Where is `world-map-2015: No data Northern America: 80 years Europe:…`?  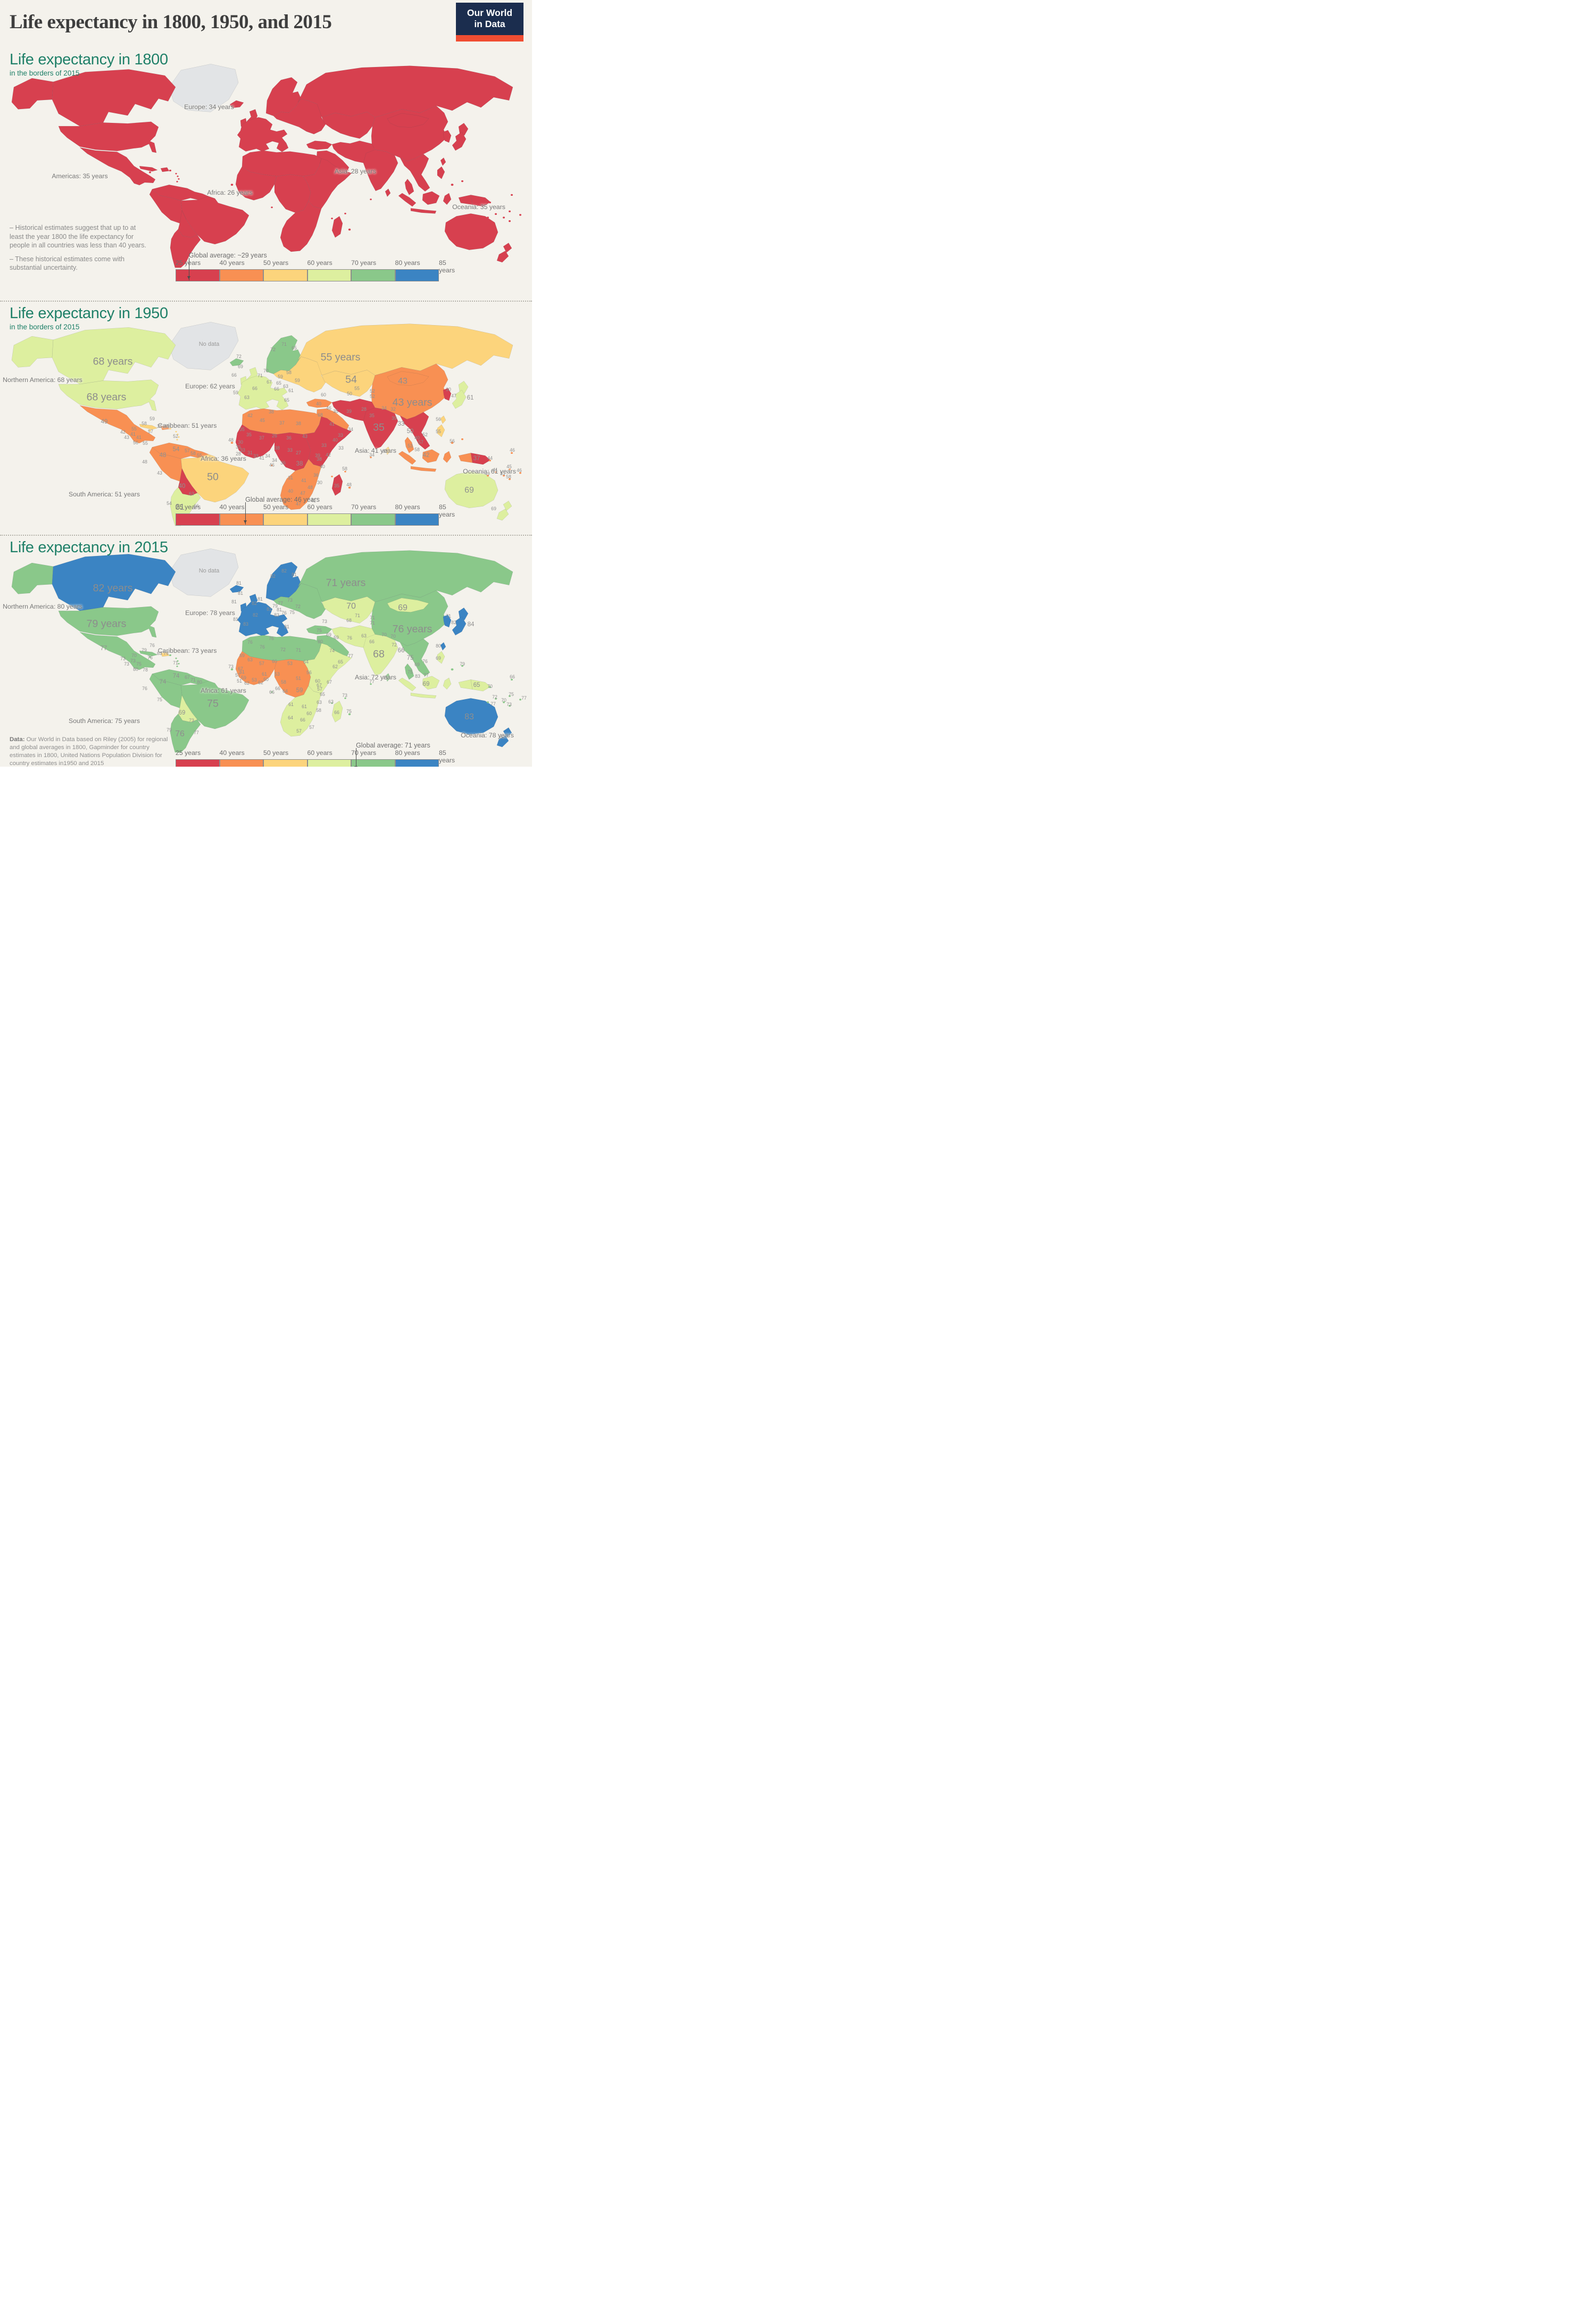 world-map-2015: No data Northern America: 80 years Europe:… is located at coordinates (266, 648).